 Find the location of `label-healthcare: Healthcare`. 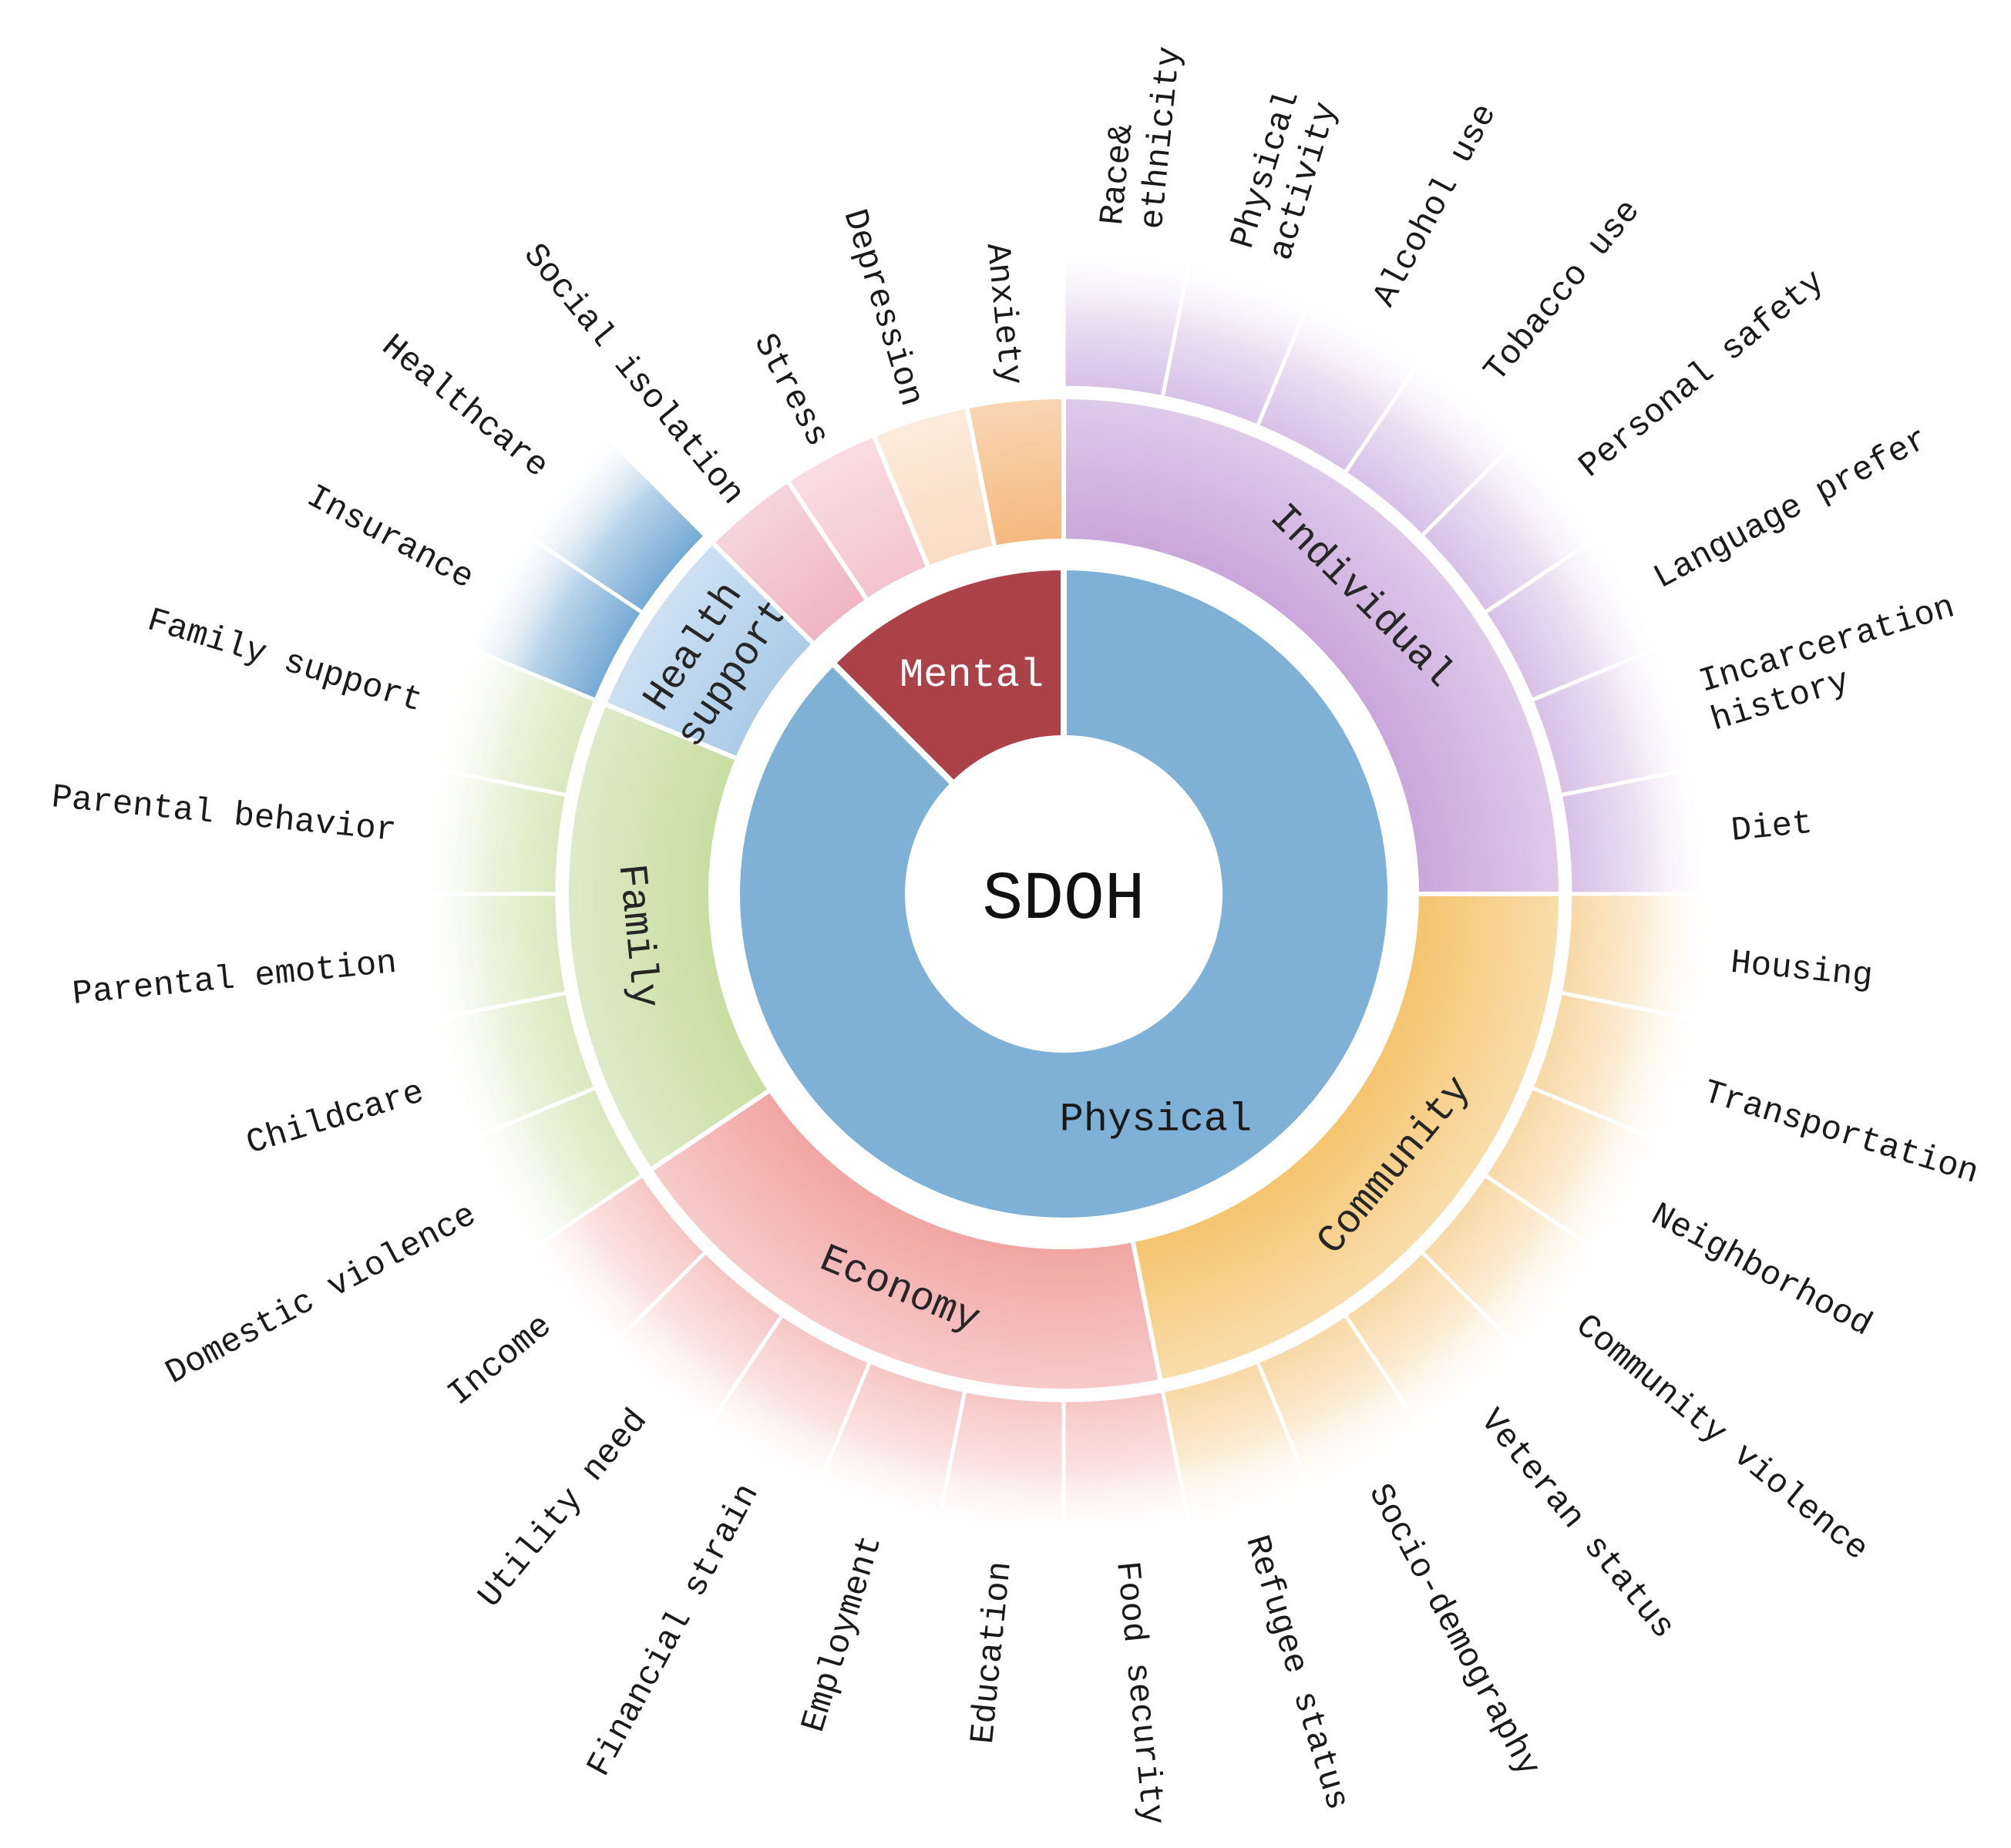

label-healthcare: Healthcare is located at coordinates (465, 407).